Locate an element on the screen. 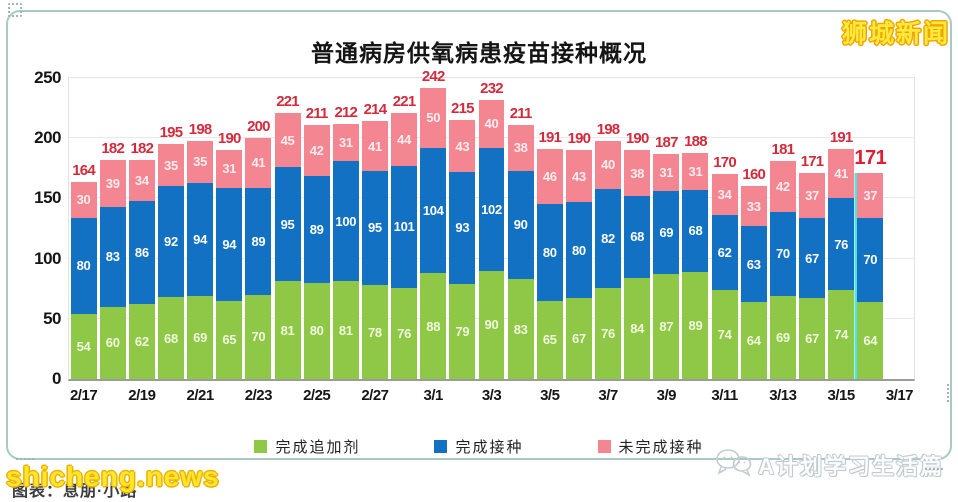  bar-segment: 63 is located at coordinates (753, 264).